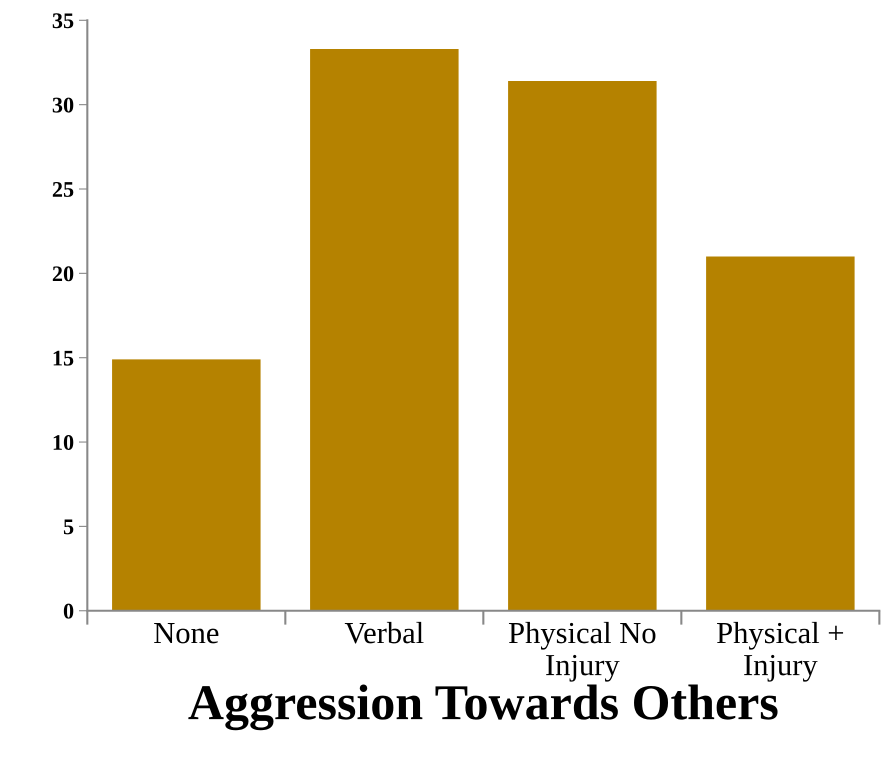  I want to click on y-tick-label: 0, so click(69, 611).